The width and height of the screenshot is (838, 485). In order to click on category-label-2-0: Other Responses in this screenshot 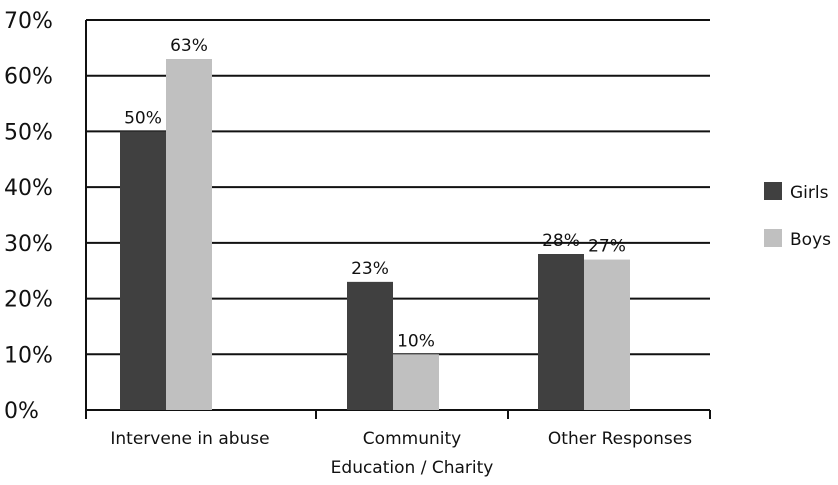, I will do `click(620, 439)`.